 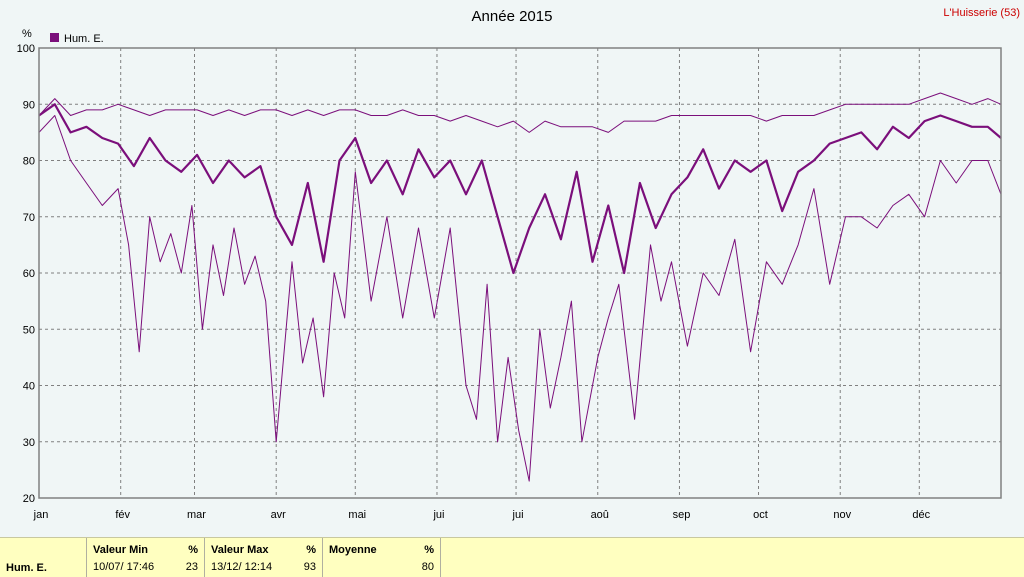 What do you see at coordinates (682, 515) in the screenshot?
I see `x-tick-label-8: sep` at bounding box center [682, 515].